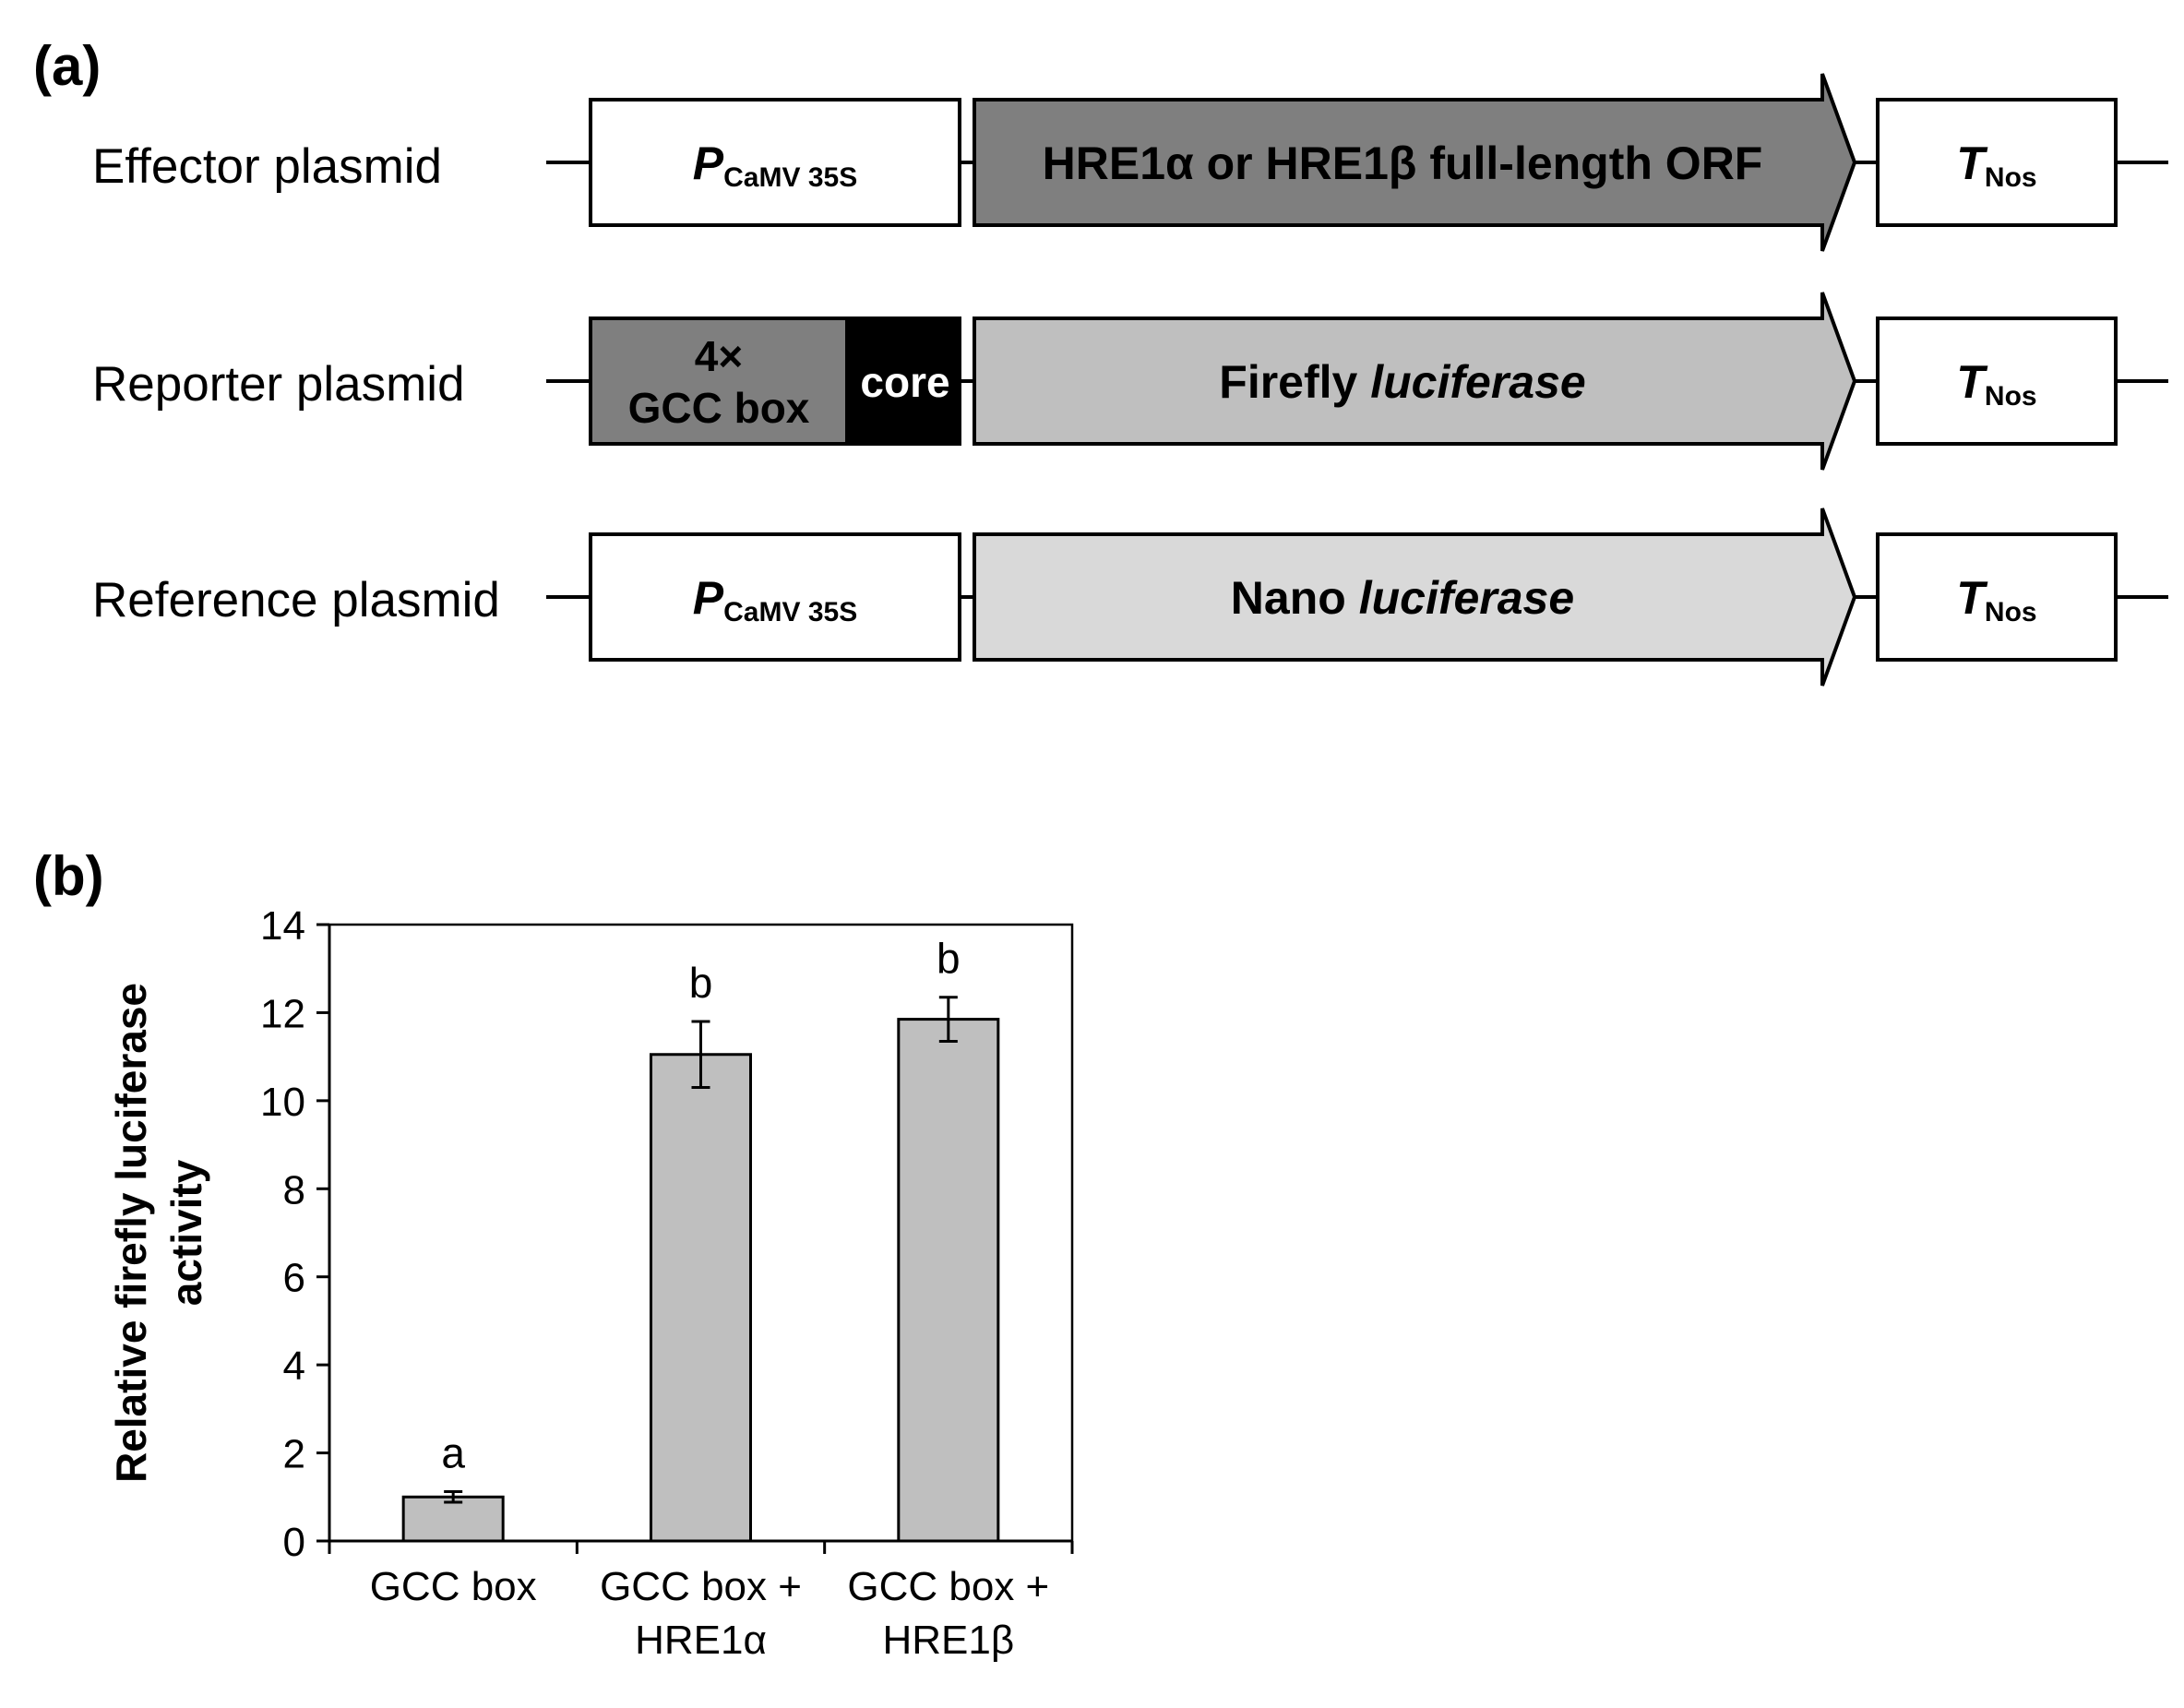 Image resolution: width=2184 pixels, height=1708 pixels. What do you see at coordinates (294, 1542) in the screenshot?
I see `y-tick-label: 0` at bounding box center [294, 1542].